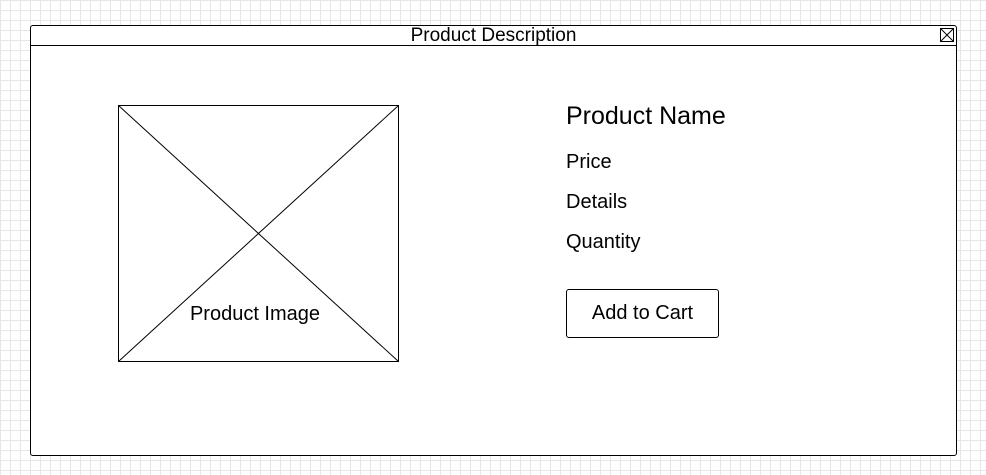 The height and width of the screenshot is (475, 986). I want to click on add-to-cart-button: Add to Cart, so click(642, 313).